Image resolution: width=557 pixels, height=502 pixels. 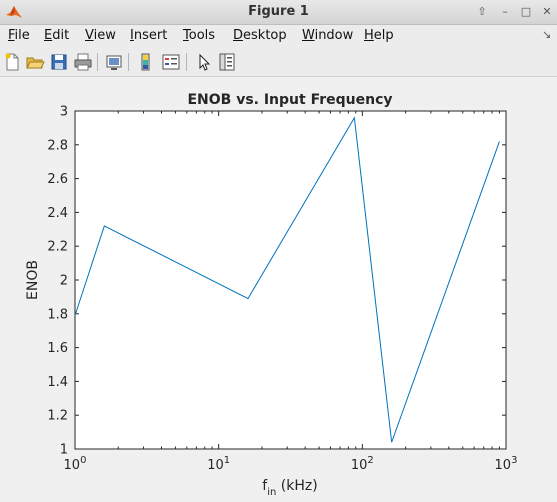 I want to click on menu-tools: Tools, so click(x=199, y=35).